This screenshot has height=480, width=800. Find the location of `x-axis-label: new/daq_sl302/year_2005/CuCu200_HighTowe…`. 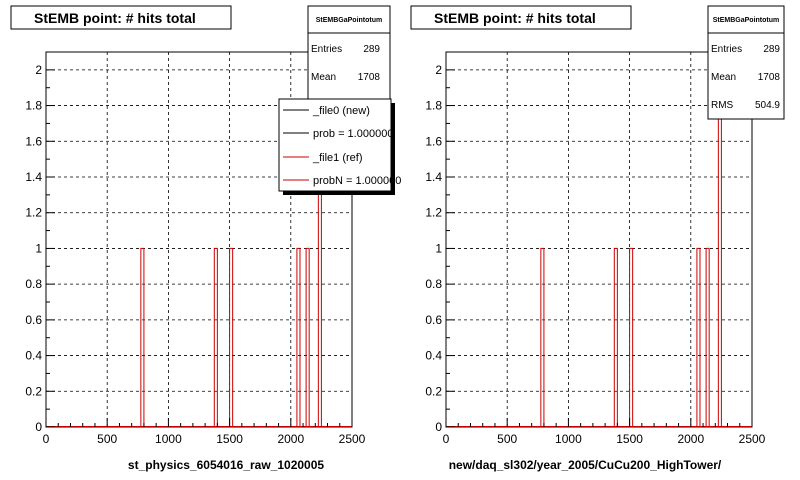

x-axis-label: new/daq_sl302/year_2005/CuCu200_HighTowe… is located at coordinates (585, 465).